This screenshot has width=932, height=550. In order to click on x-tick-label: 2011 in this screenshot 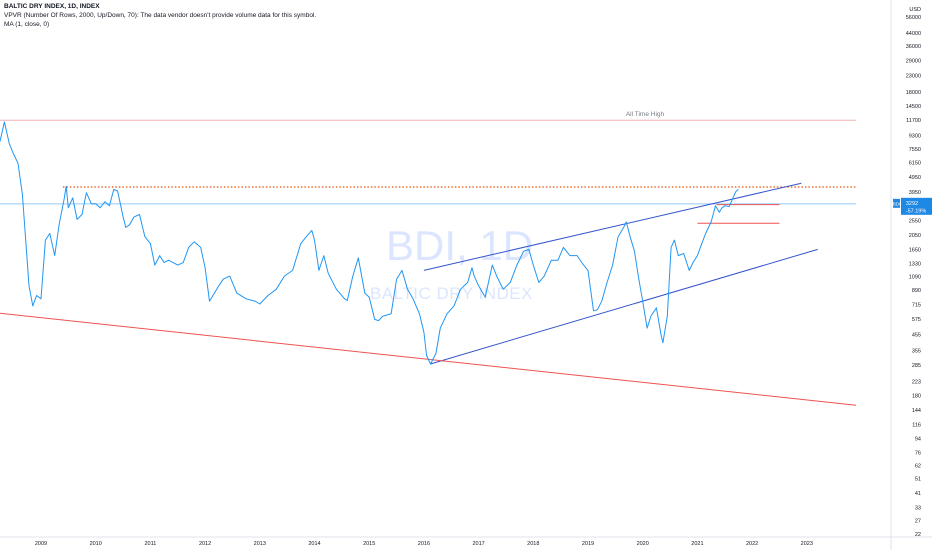, I will do `click(150, 544)`.